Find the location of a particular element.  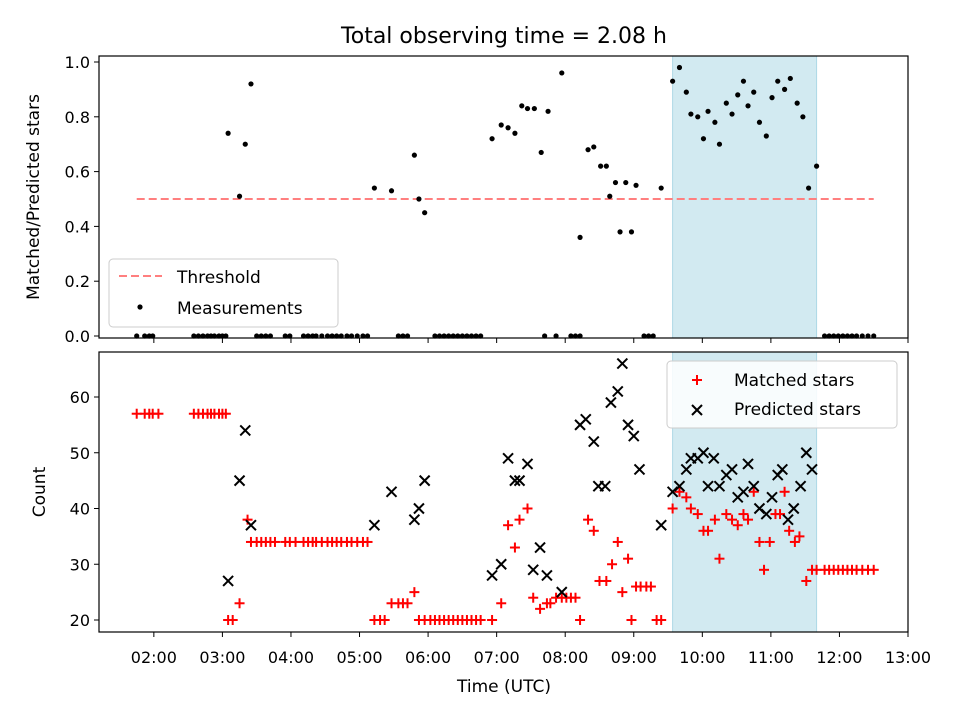

x-tick-label: 11:00 is located at coordinates (771, 657).